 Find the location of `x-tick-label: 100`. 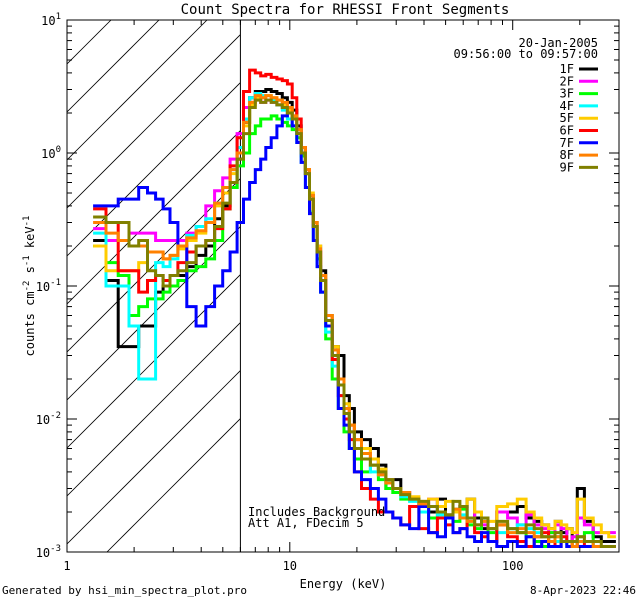

x-tick-label: 100 is located at coordinates (513, 566).